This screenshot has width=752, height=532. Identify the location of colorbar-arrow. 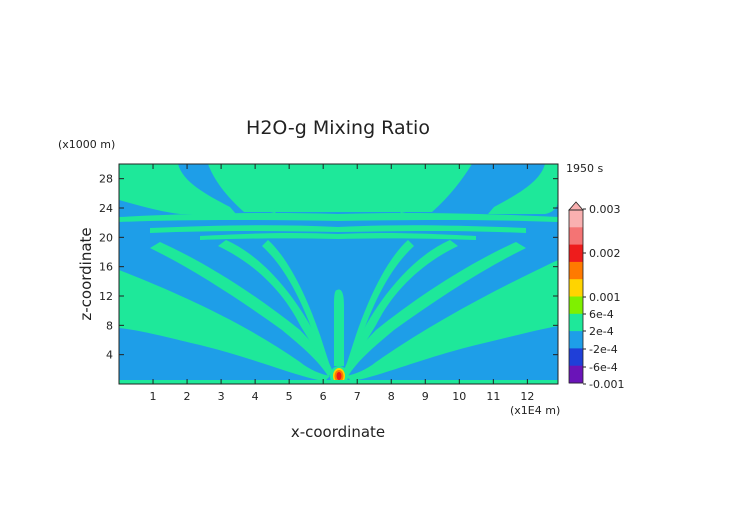
(576, 206).